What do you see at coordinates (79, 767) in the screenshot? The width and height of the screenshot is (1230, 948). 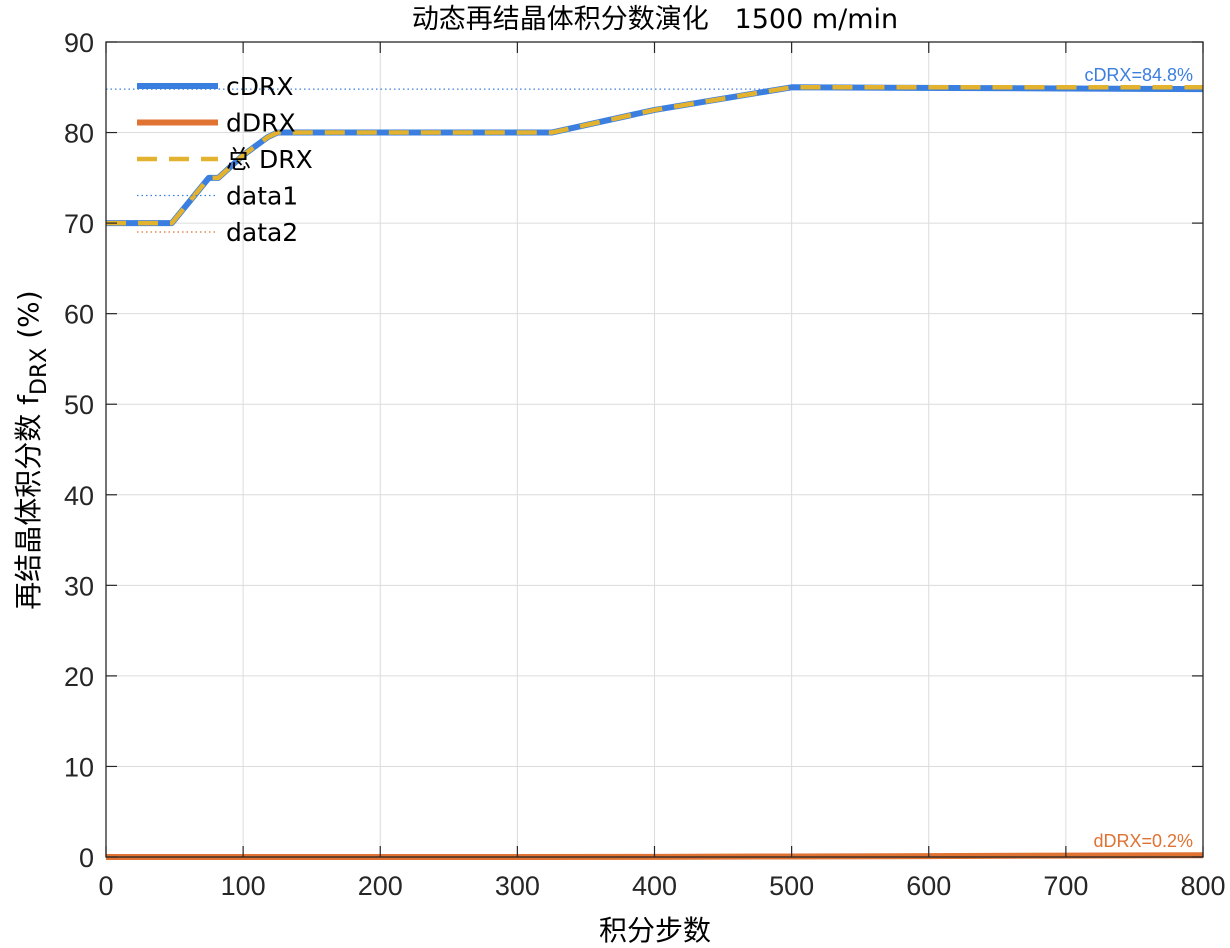 I see `y-tick-label: 10` at bounding box center [79, 767].